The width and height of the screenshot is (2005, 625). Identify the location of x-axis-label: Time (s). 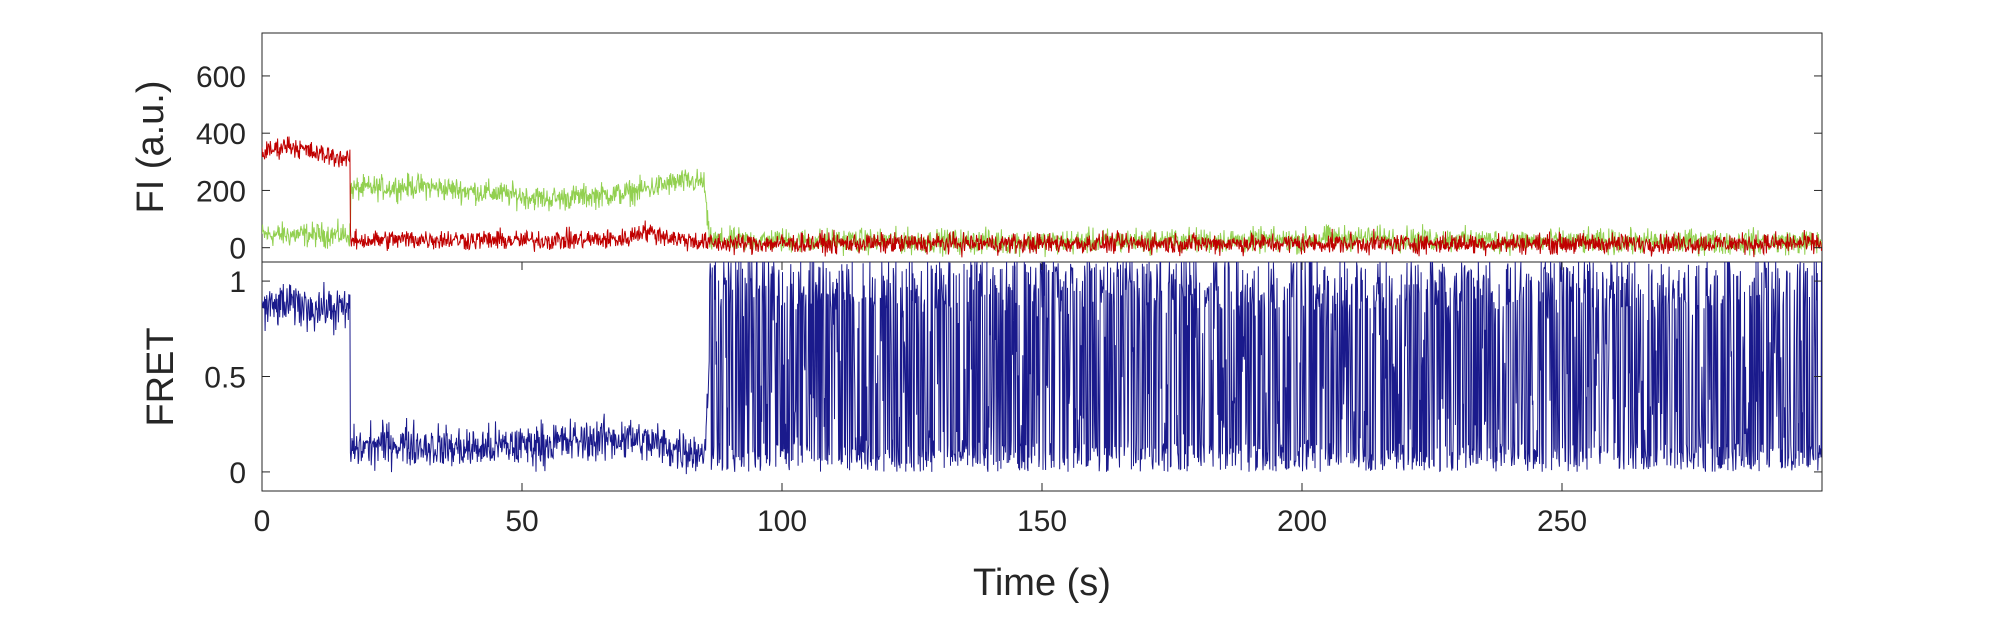
(1042, 583).